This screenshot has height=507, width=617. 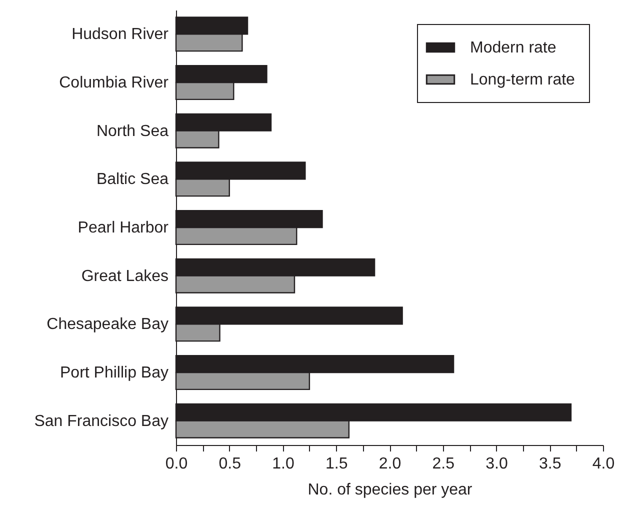 What do you see at coordinates (124, 276) in the screenshot?
I see `y-tick-label: Great Lakes` at bounding box center [124, 276].